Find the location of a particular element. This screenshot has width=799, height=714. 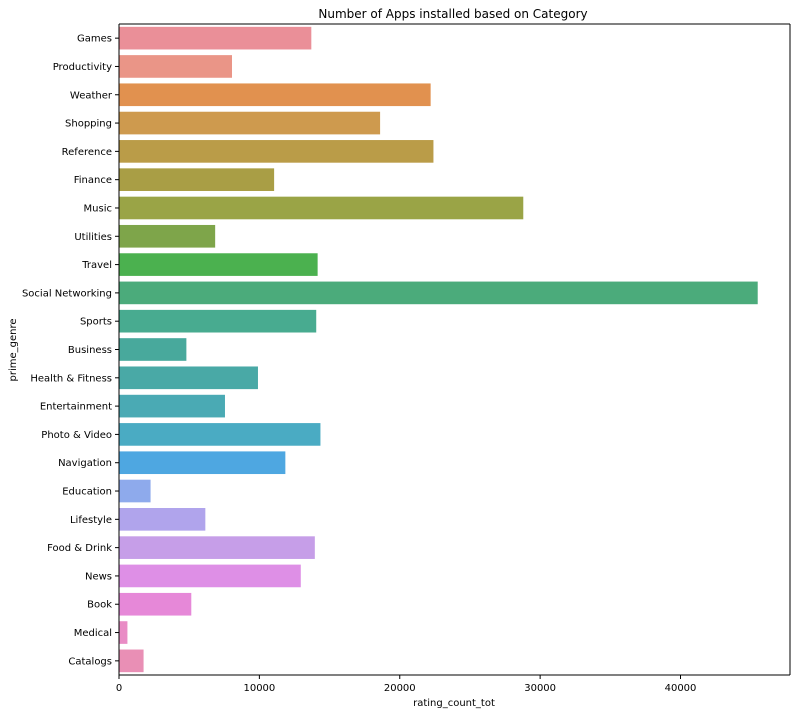

y-tick-label: Business is located at coordinates (90, 350).